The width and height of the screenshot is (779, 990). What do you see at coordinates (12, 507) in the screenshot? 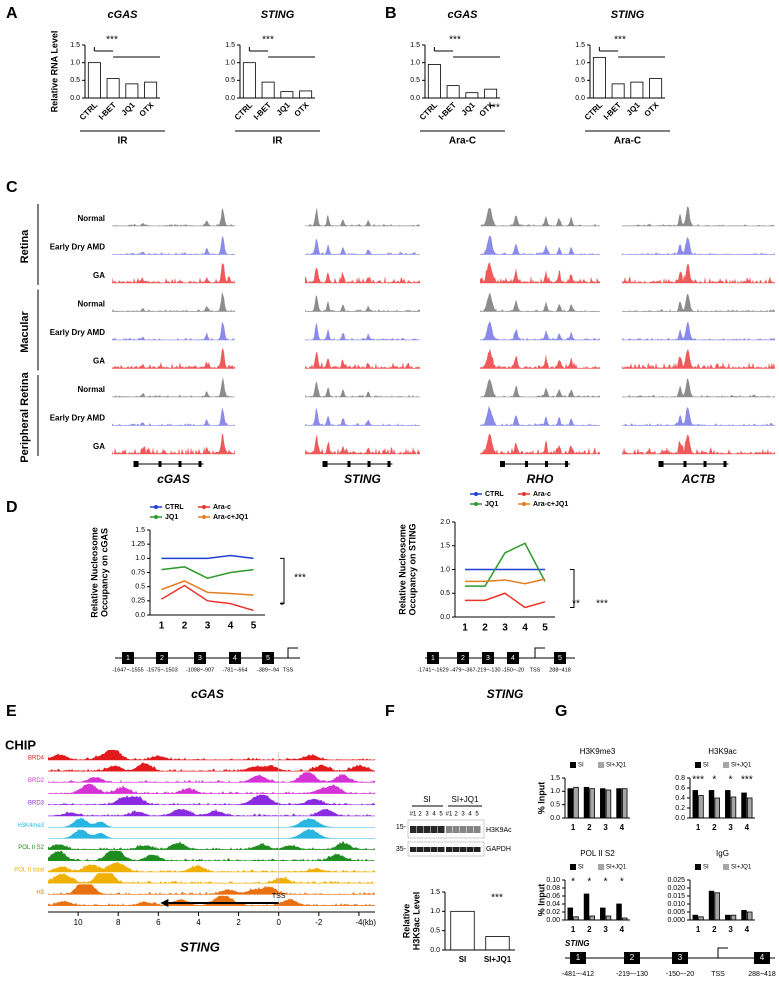
I see `panel-label: D` at bounding box center [12, 507].